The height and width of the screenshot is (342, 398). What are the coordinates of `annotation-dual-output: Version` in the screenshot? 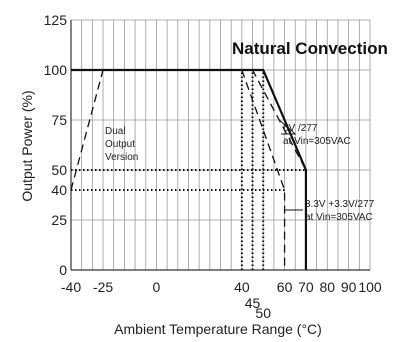 It's located at (121, 157).